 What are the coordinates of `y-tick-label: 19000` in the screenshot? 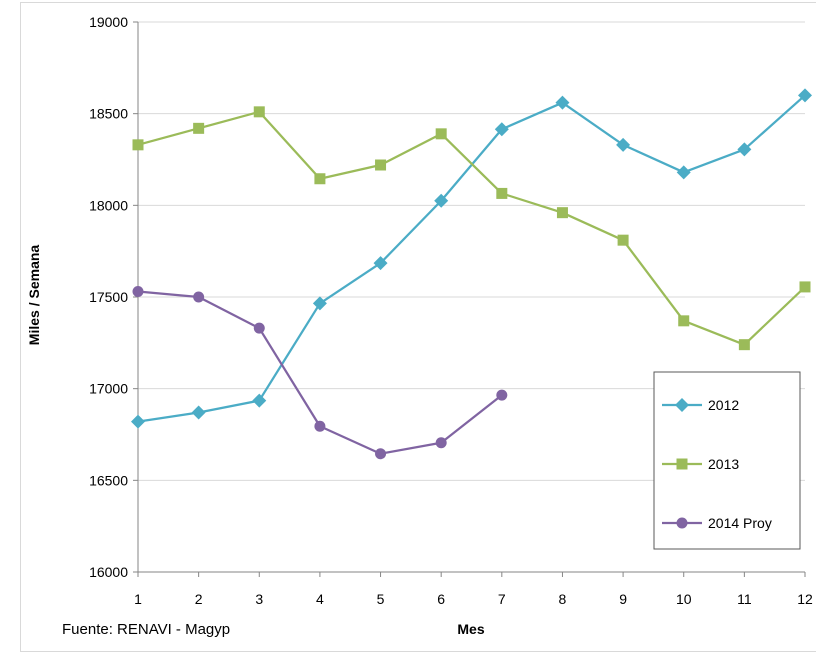 It's located at (108, 22).